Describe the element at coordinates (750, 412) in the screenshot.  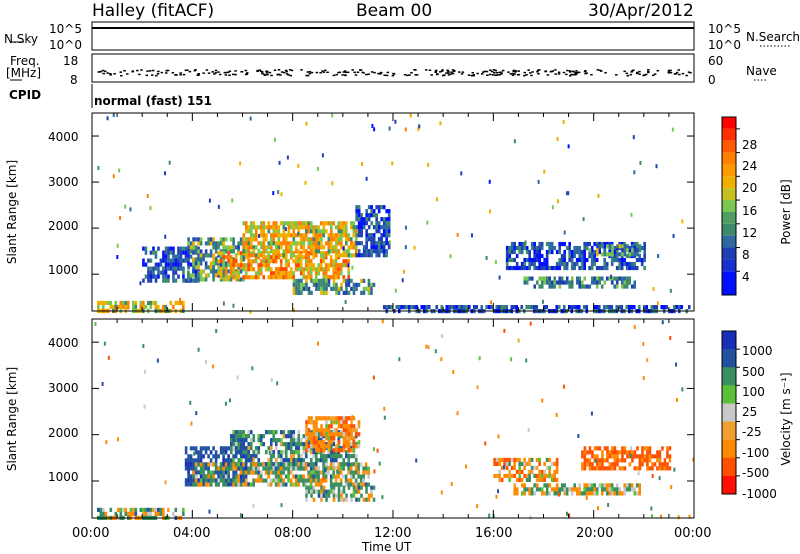
I see `vel-cbar-tick-25: 25` at that location.